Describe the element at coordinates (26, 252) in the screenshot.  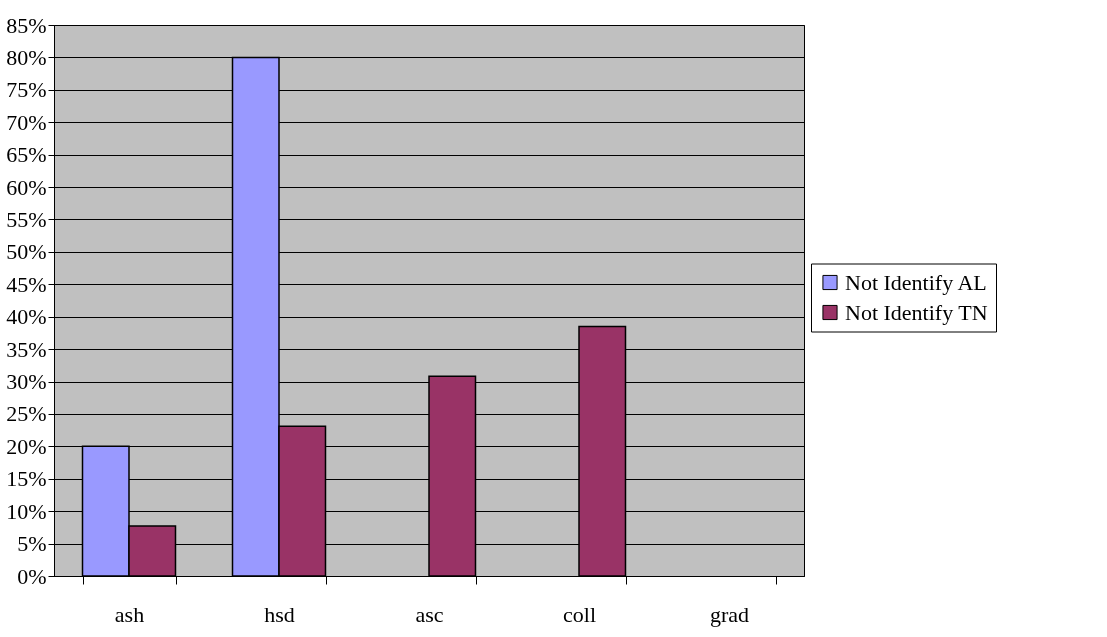
I see `y-tick-label: 50%` at that location.